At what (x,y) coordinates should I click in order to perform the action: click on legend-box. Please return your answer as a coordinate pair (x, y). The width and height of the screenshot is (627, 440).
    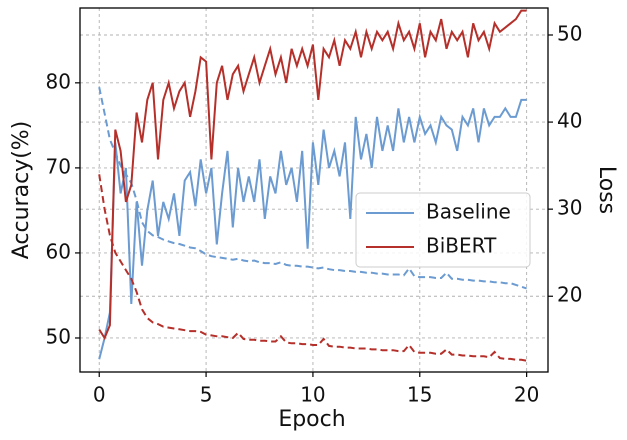
    Looking at the image, I should click on (443, 230).